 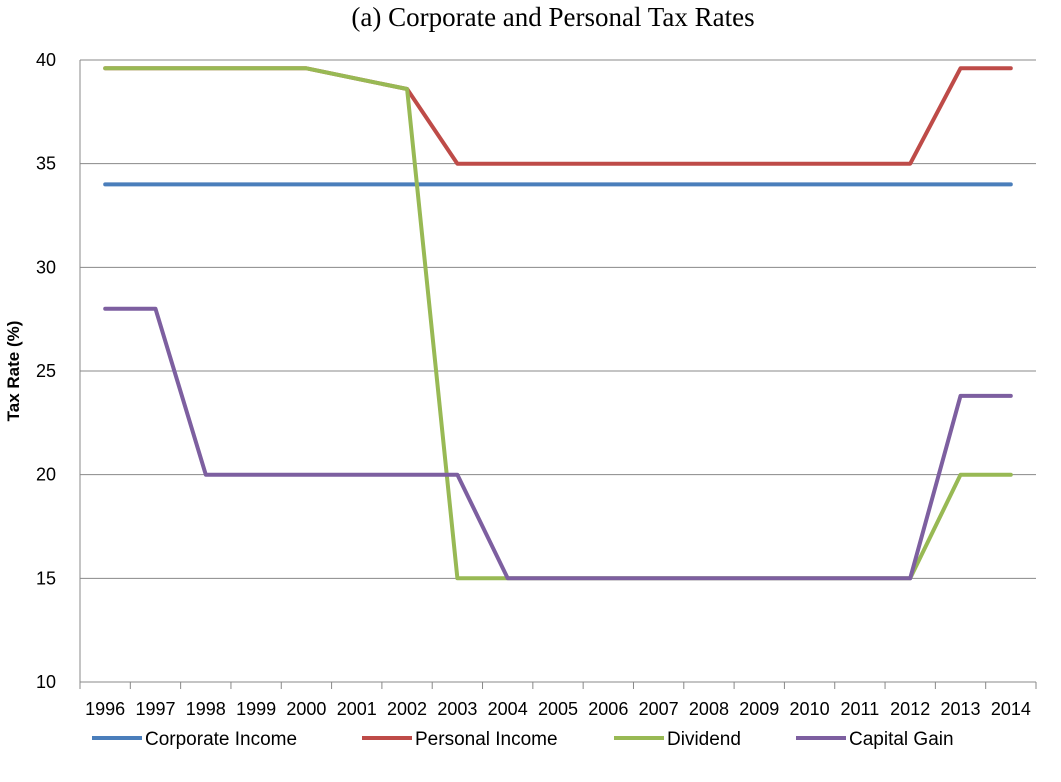 I want to click on legend-item: Corporate Income, so click(x=194, y=739).